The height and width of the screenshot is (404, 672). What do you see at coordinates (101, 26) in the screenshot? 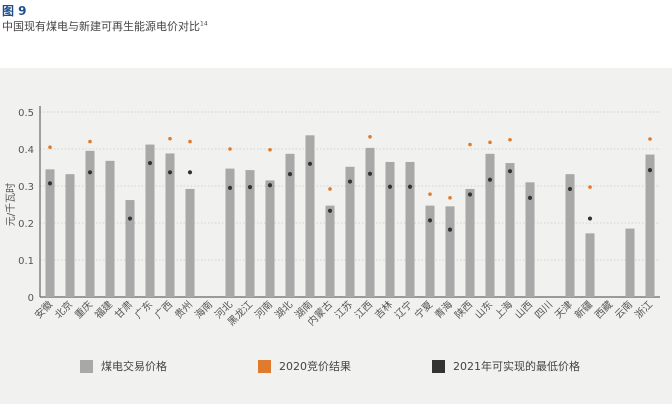
I see `figure-title-text: 中国现有煤电与新建可再生能源电价对比` at bounding box center [101, 26].